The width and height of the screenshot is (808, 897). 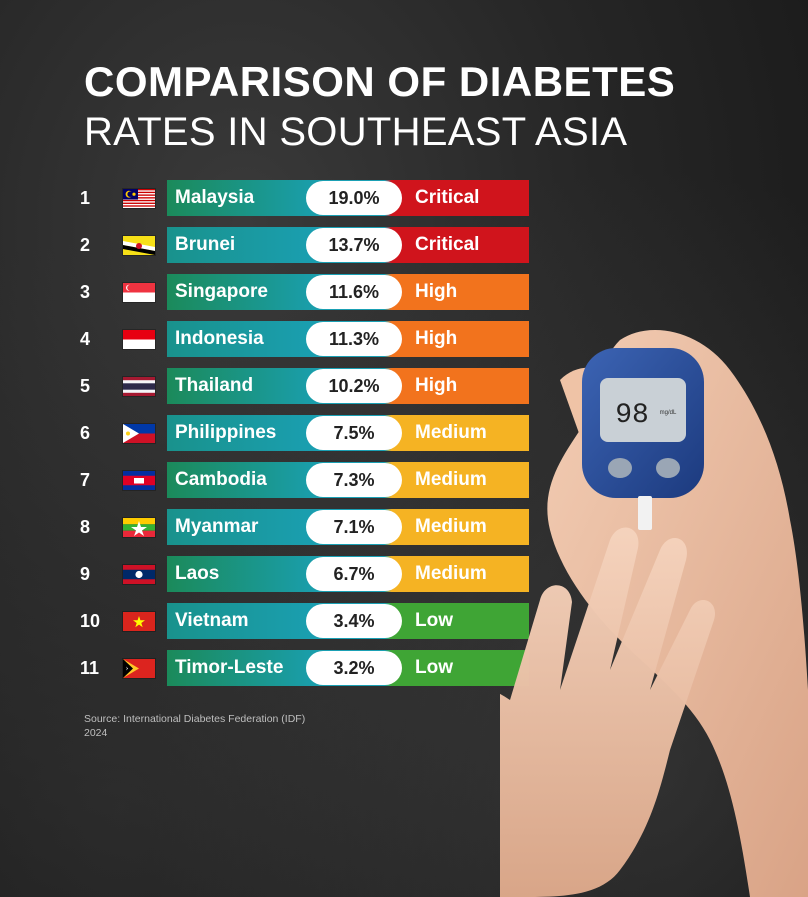 What do you see at coordinates (139, 245) in the screenshot?
I see `brunei-flag-icon` at bounding box center [139, 245].